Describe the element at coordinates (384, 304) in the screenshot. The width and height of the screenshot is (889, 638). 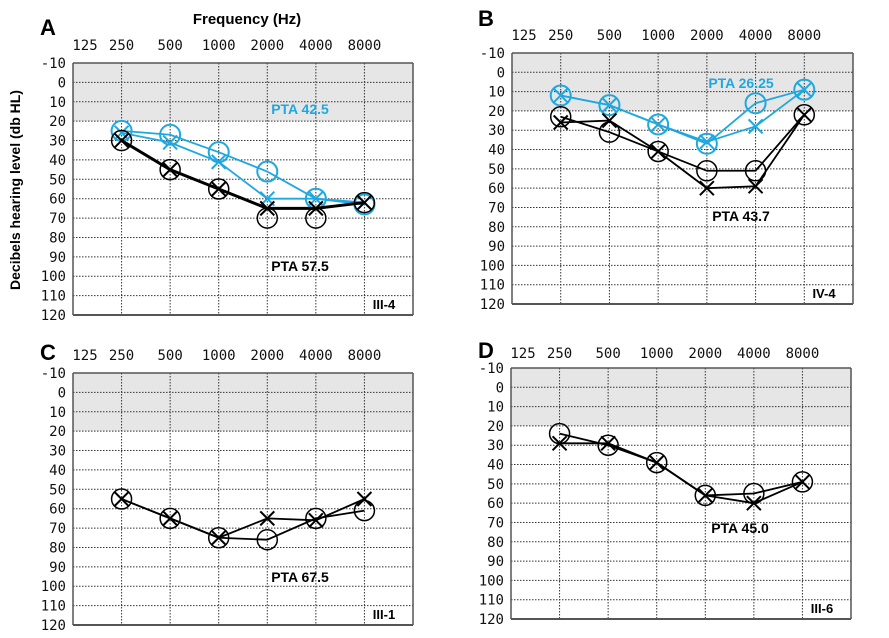
I see `subject-label: III-4` at that location.